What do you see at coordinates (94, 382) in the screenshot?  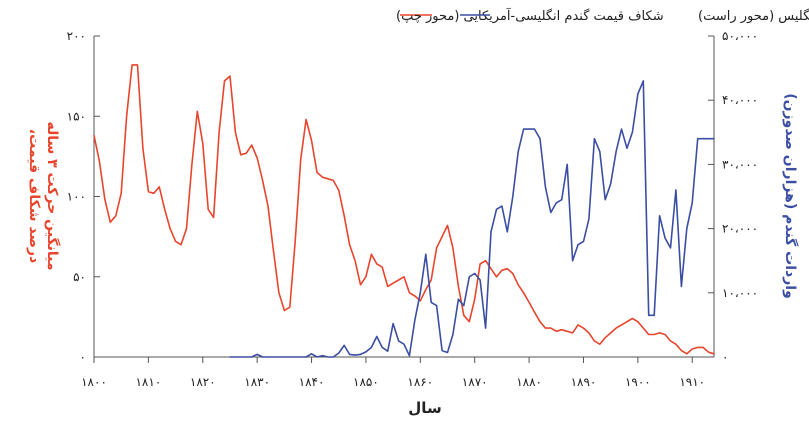 I see `x-tick-label: ۱۸۰۰` at bounding box center [94, 382].